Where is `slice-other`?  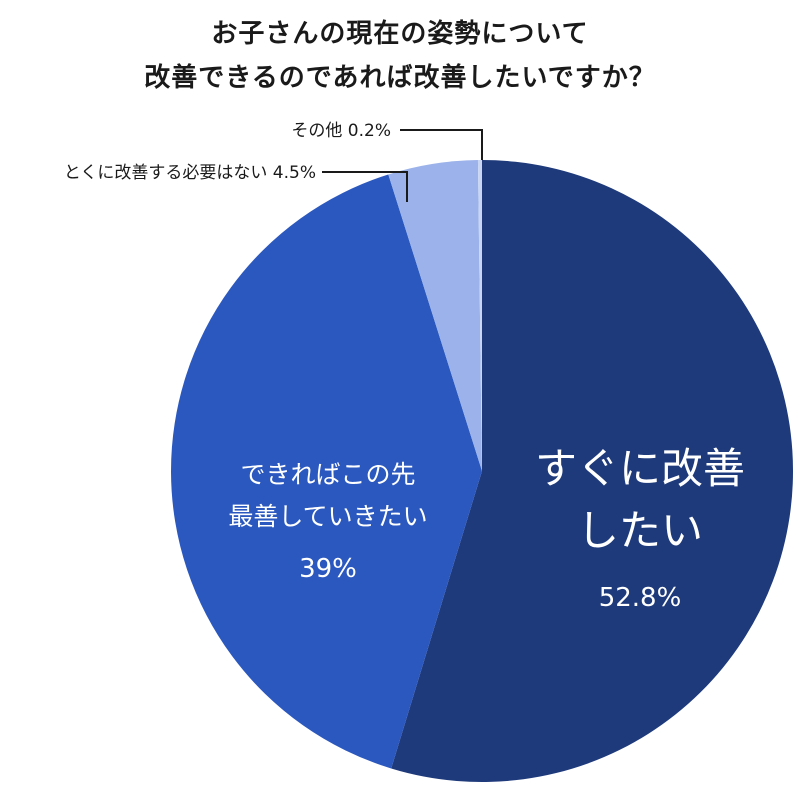
slice-other is located at coordinates (479, 315).